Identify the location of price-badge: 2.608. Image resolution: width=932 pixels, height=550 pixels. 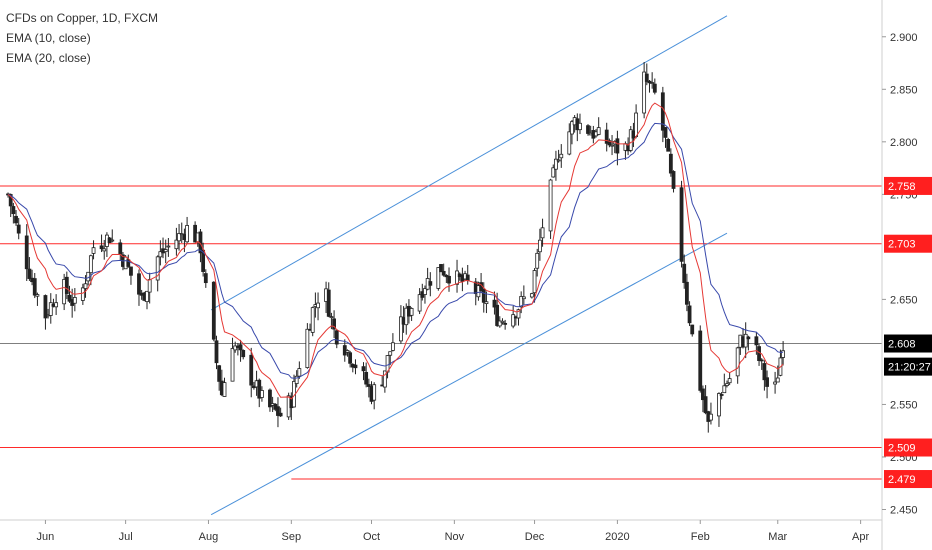
(908, 343).